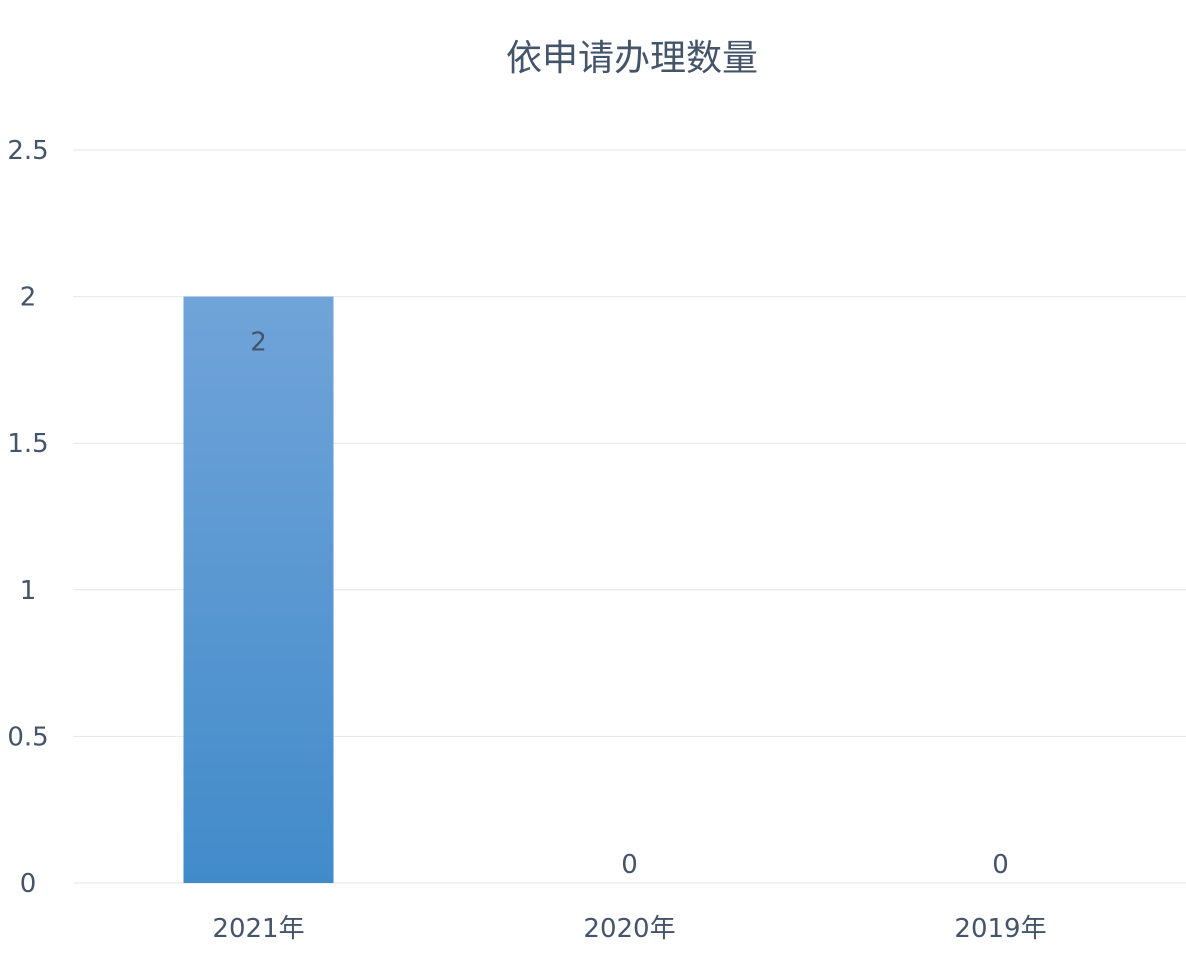  What do you see at coordinates (258, 343) in the screenshot?
I see `data-label: 2` at bounding box center [258, 343].